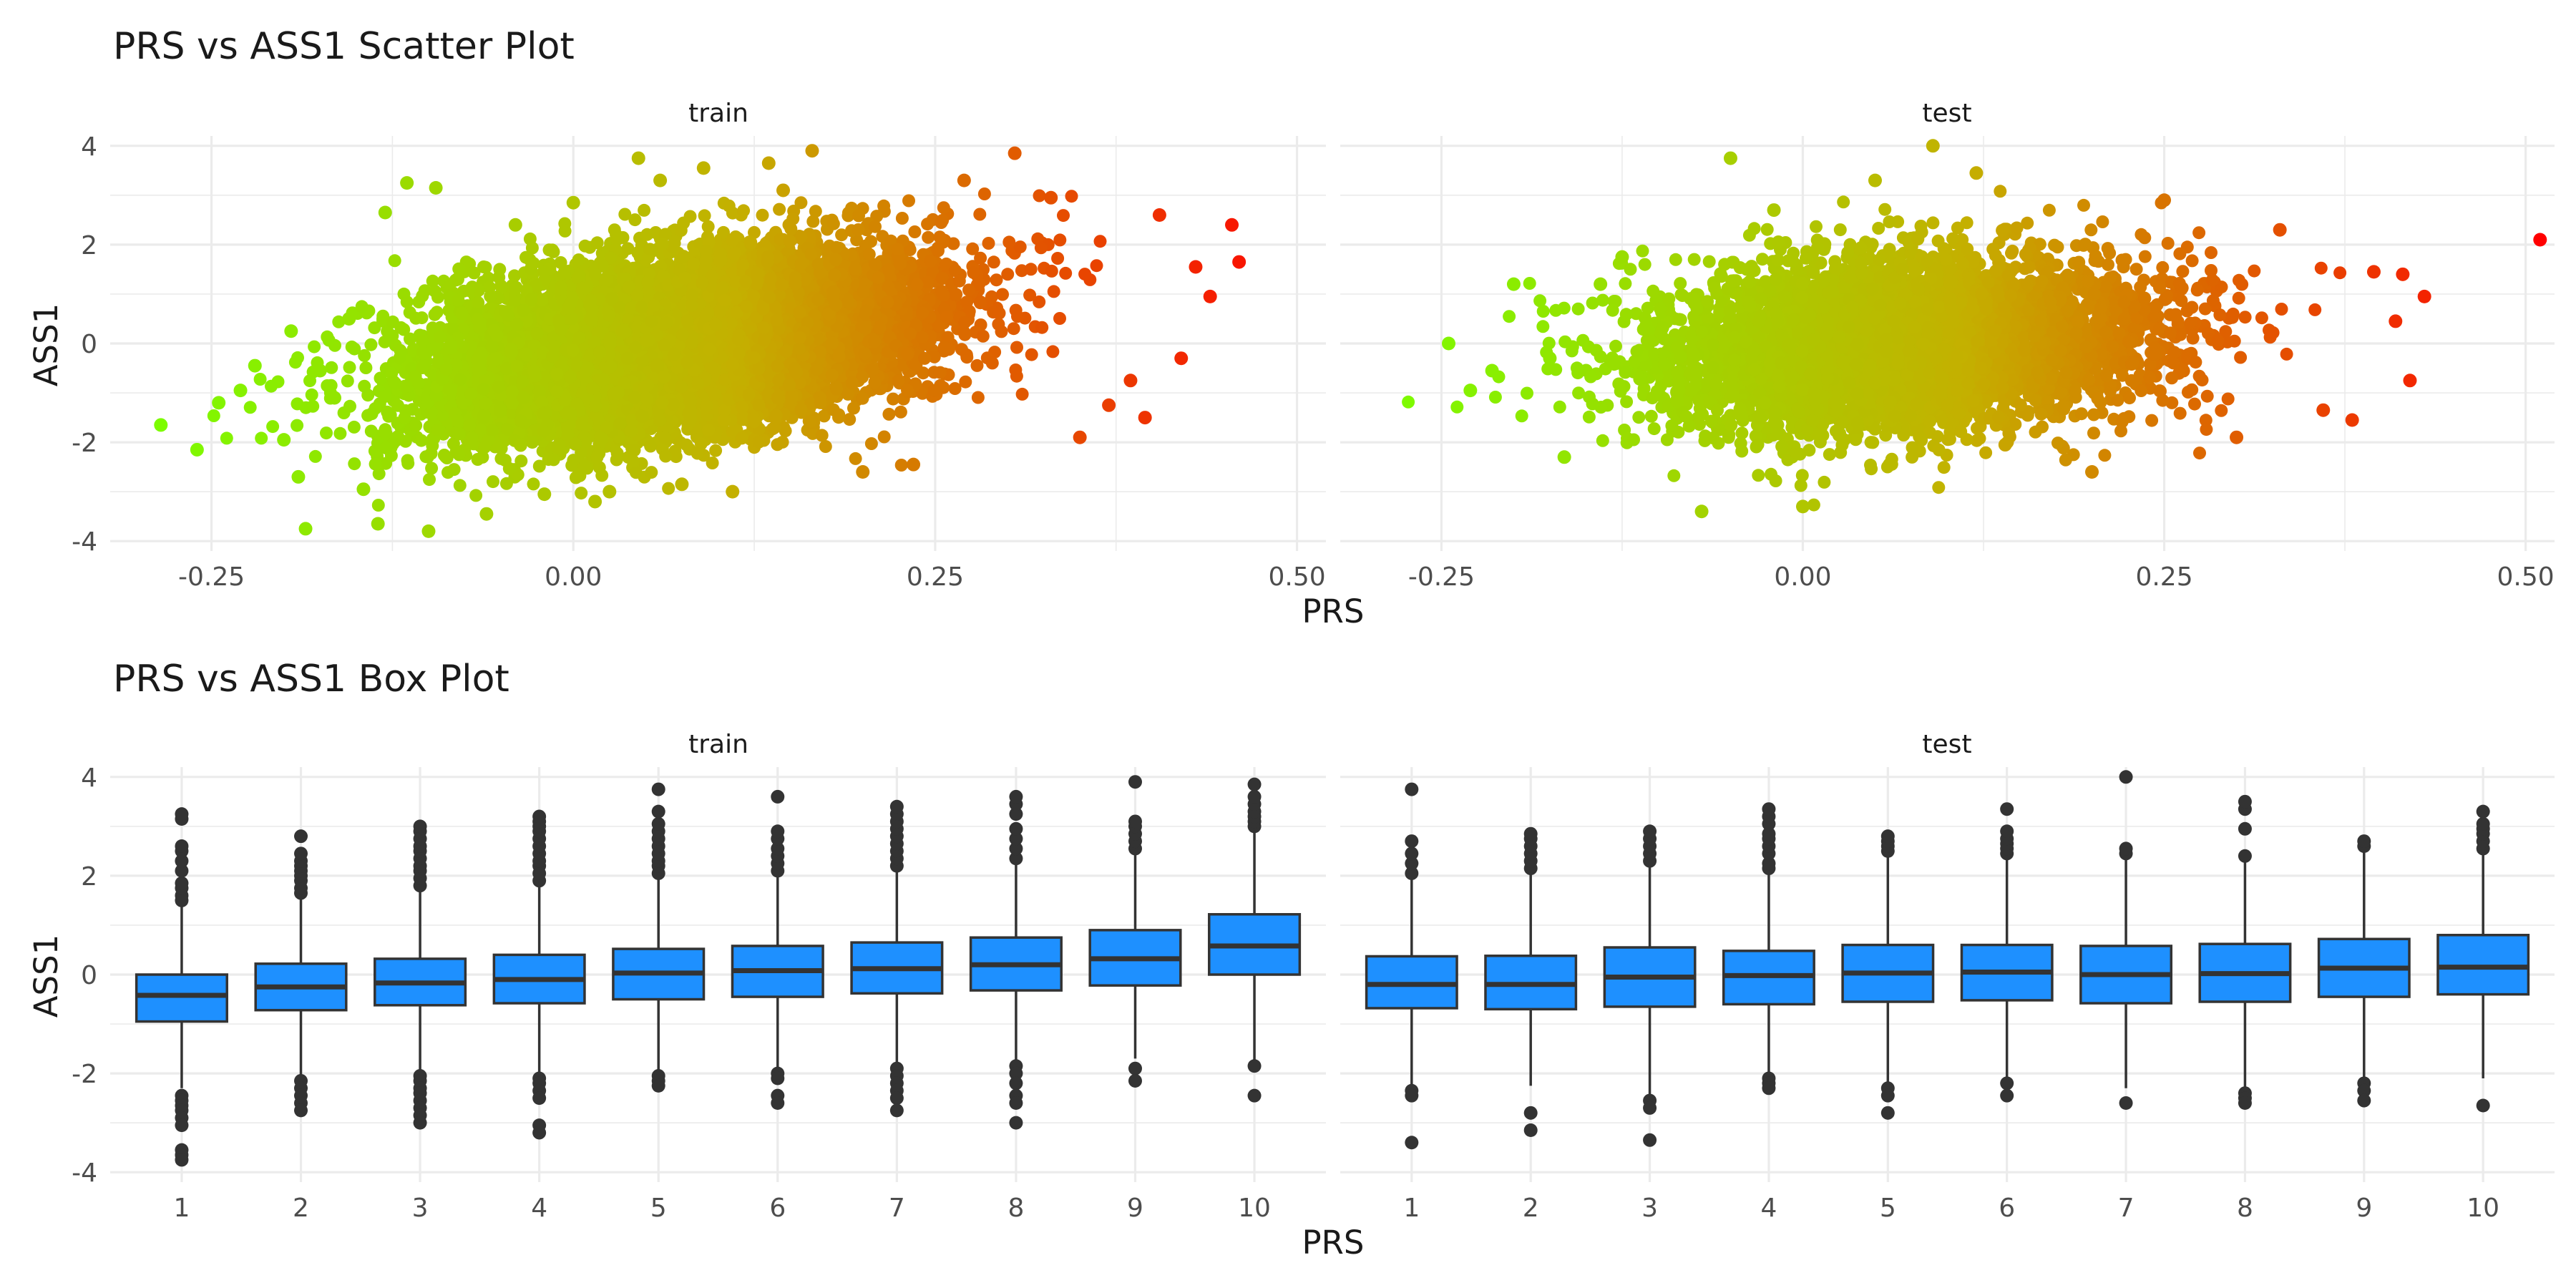 The width and height of the screenshot is (2576, 1288). I want to click on scatter-point-cloud-train, so click(657, 349).